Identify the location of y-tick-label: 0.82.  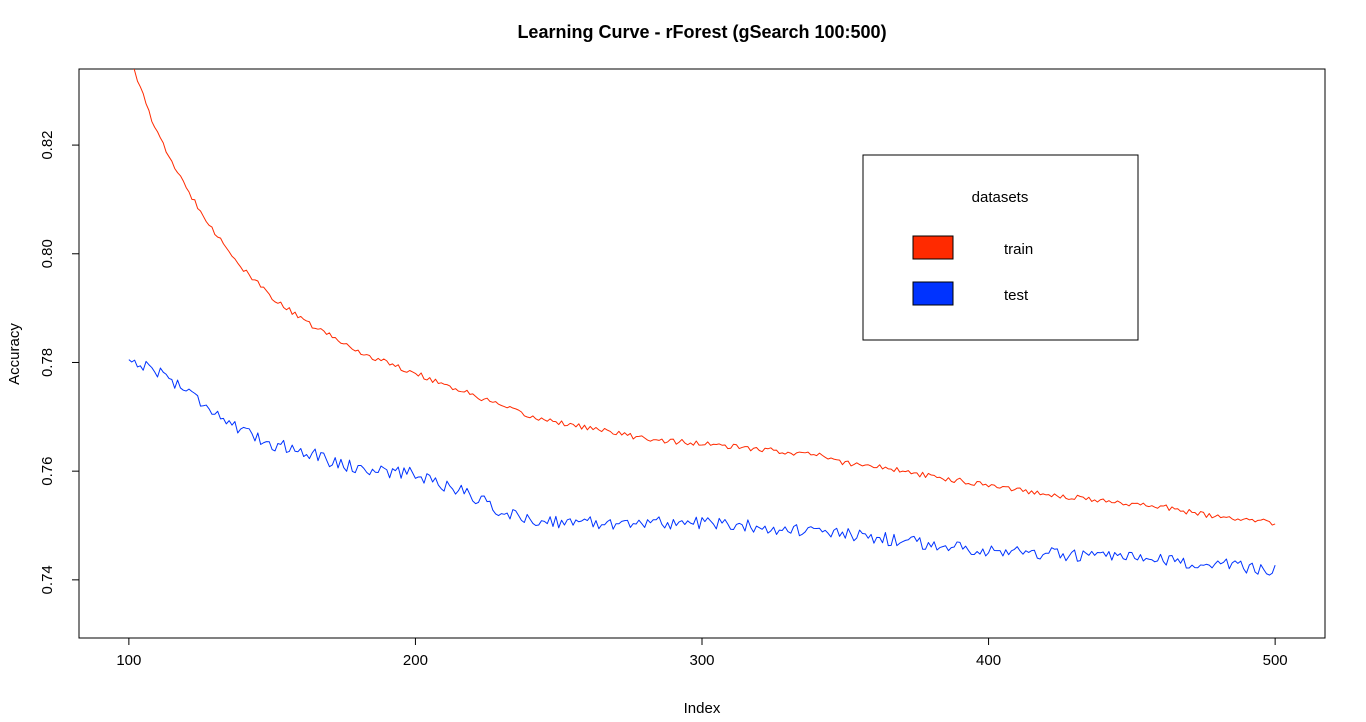
(47, 144).